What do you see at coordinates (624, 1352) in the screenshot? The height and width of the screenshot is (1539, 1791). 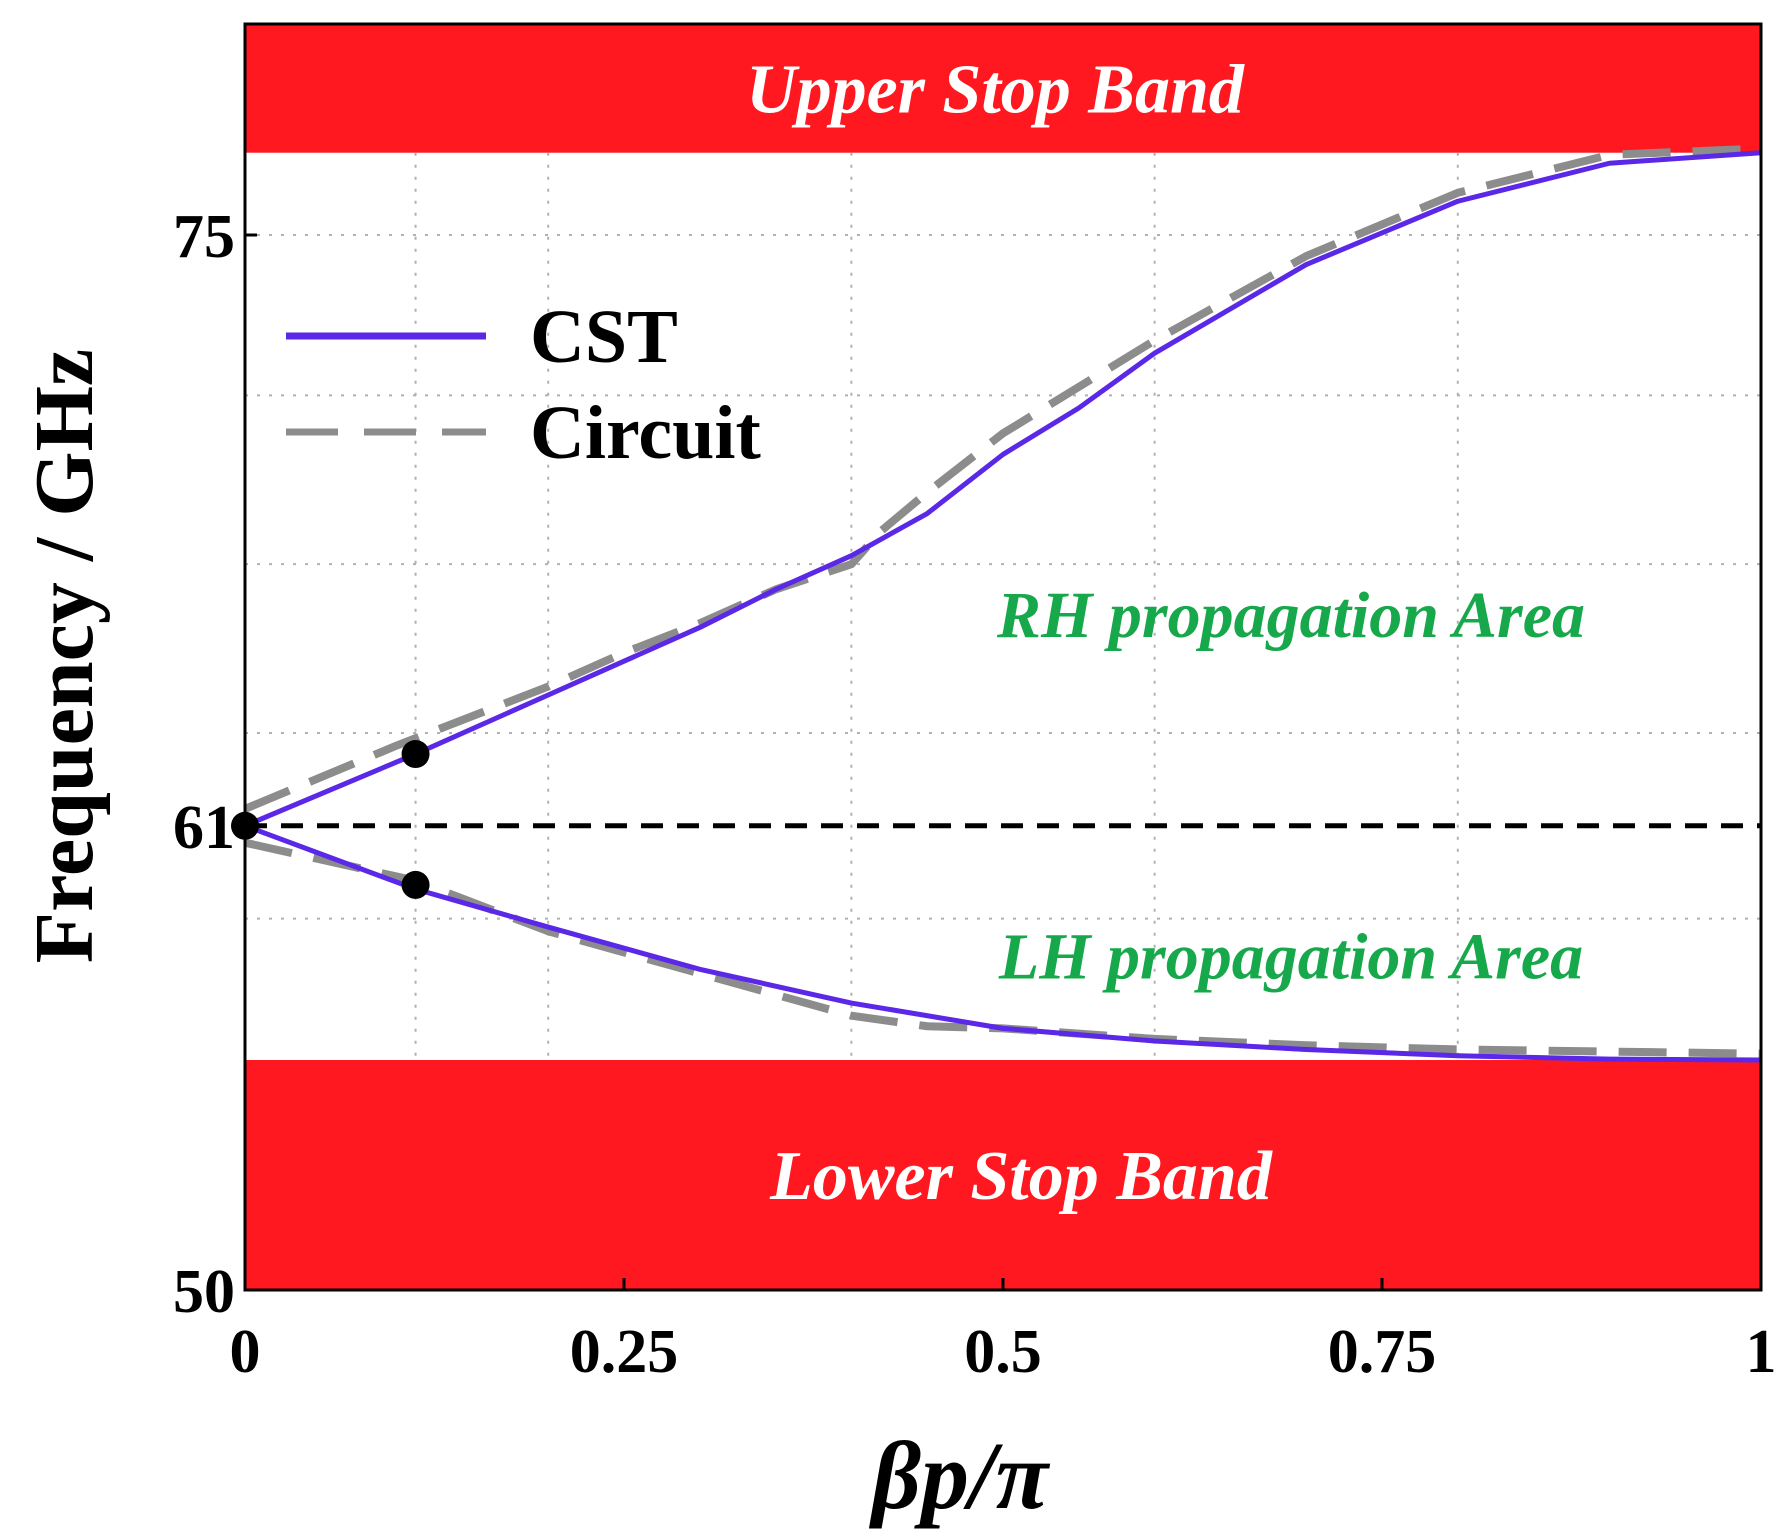 I see `x-tick-label-1: 0.25` at bounding box center [624, 1352].